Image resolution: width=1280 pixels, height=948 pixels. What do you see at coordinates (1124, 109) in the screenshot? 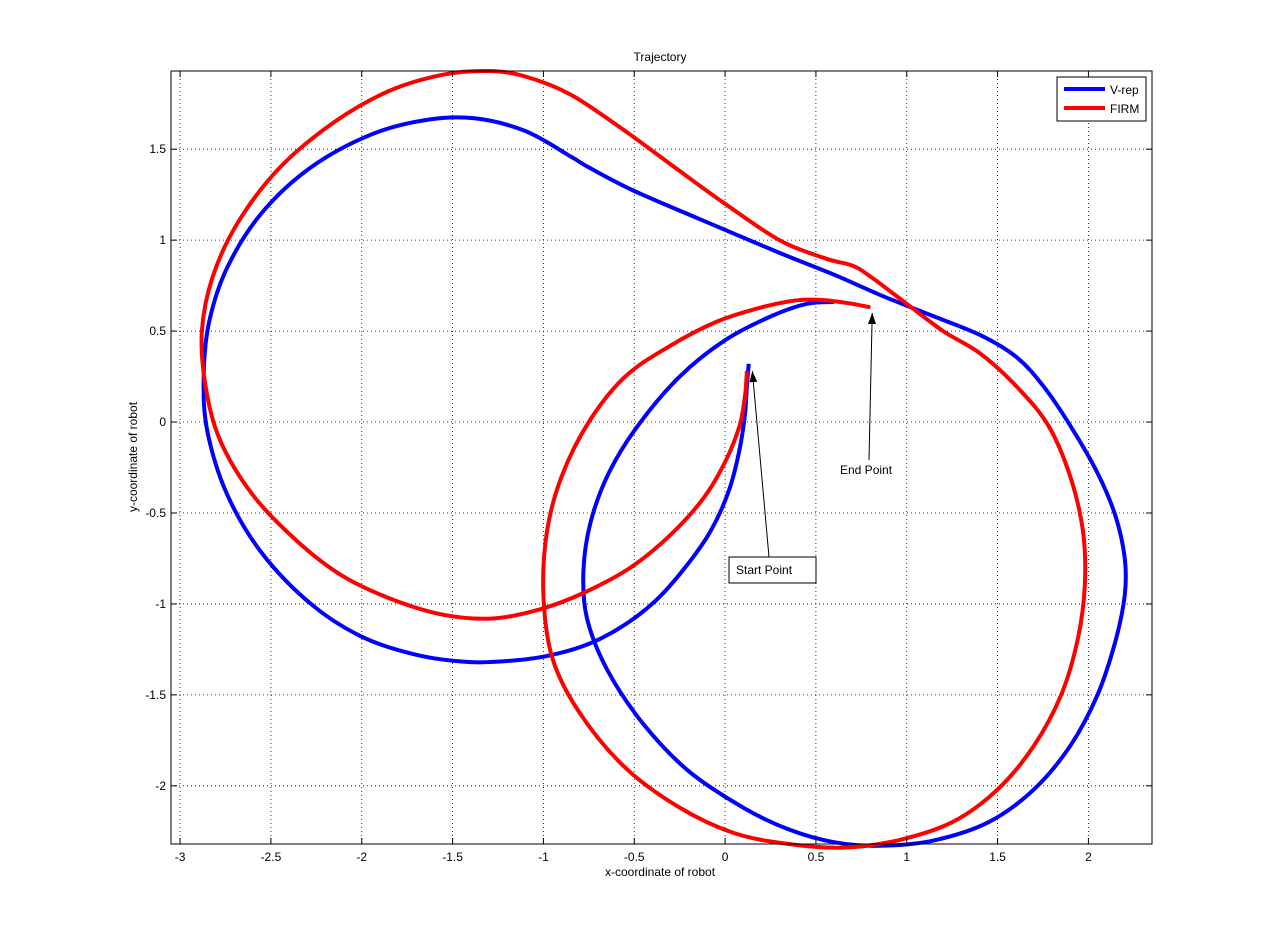
I see `legend-label-firm: FIRM` at bounding box center [1124, 109].